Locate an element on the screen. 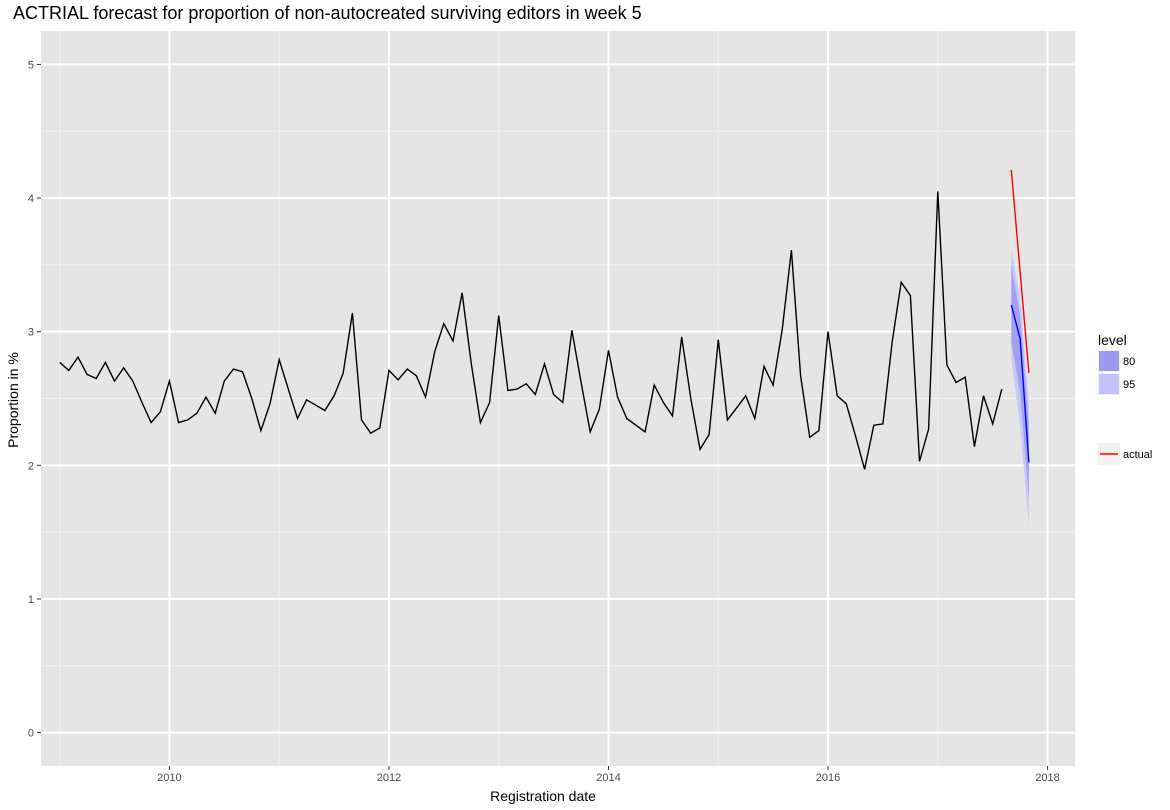  forecast-mean-line is located at coordinates (1020, 383).